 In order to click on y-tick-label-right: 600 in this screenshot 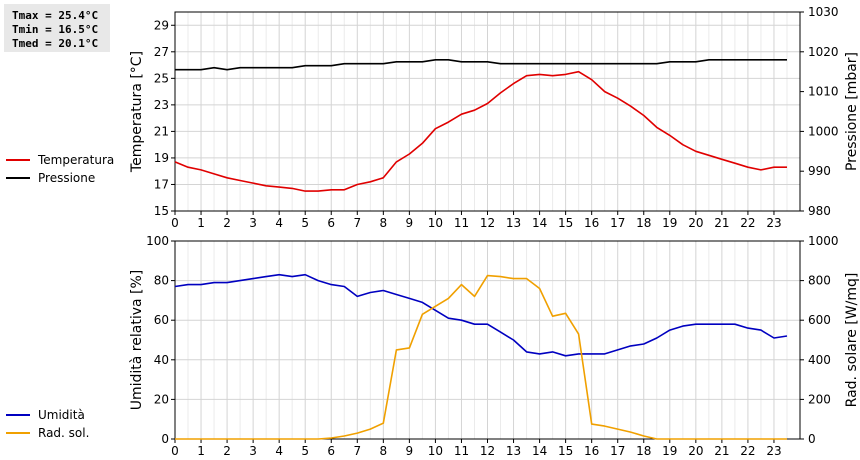, I will do `click(819, 320)`.